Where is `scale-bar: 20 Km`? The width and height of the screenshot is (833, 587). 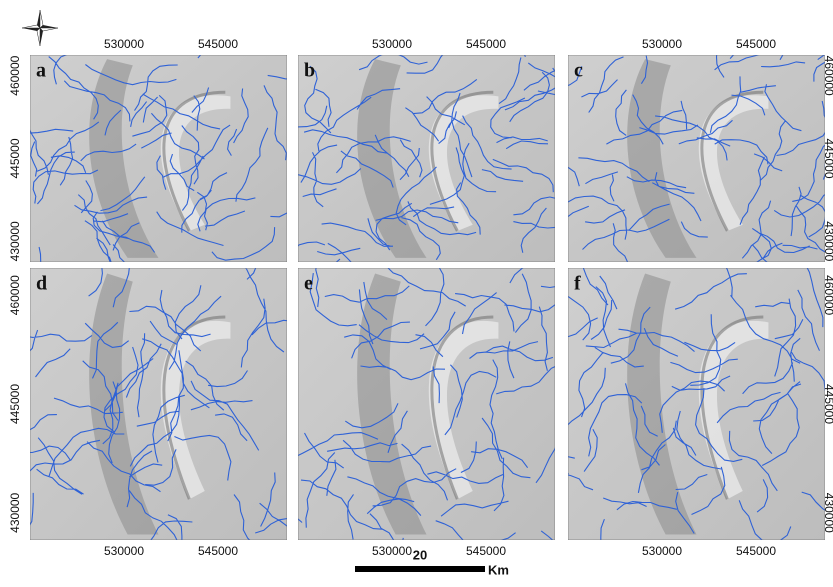
scale-bar: 20 Km is located at coordinates (432, 562).